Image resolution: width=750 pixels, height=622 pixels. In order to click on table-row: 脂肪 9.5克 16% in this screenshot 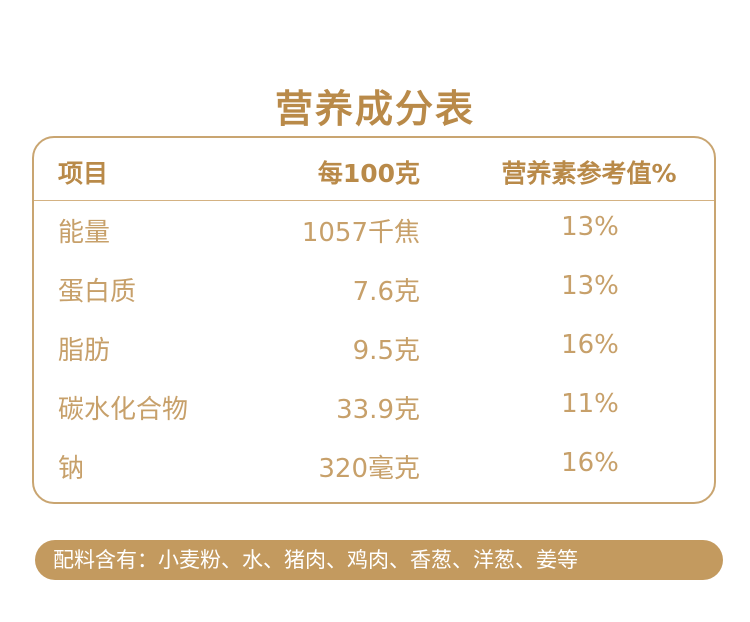, I will do `click(374, 347)`.